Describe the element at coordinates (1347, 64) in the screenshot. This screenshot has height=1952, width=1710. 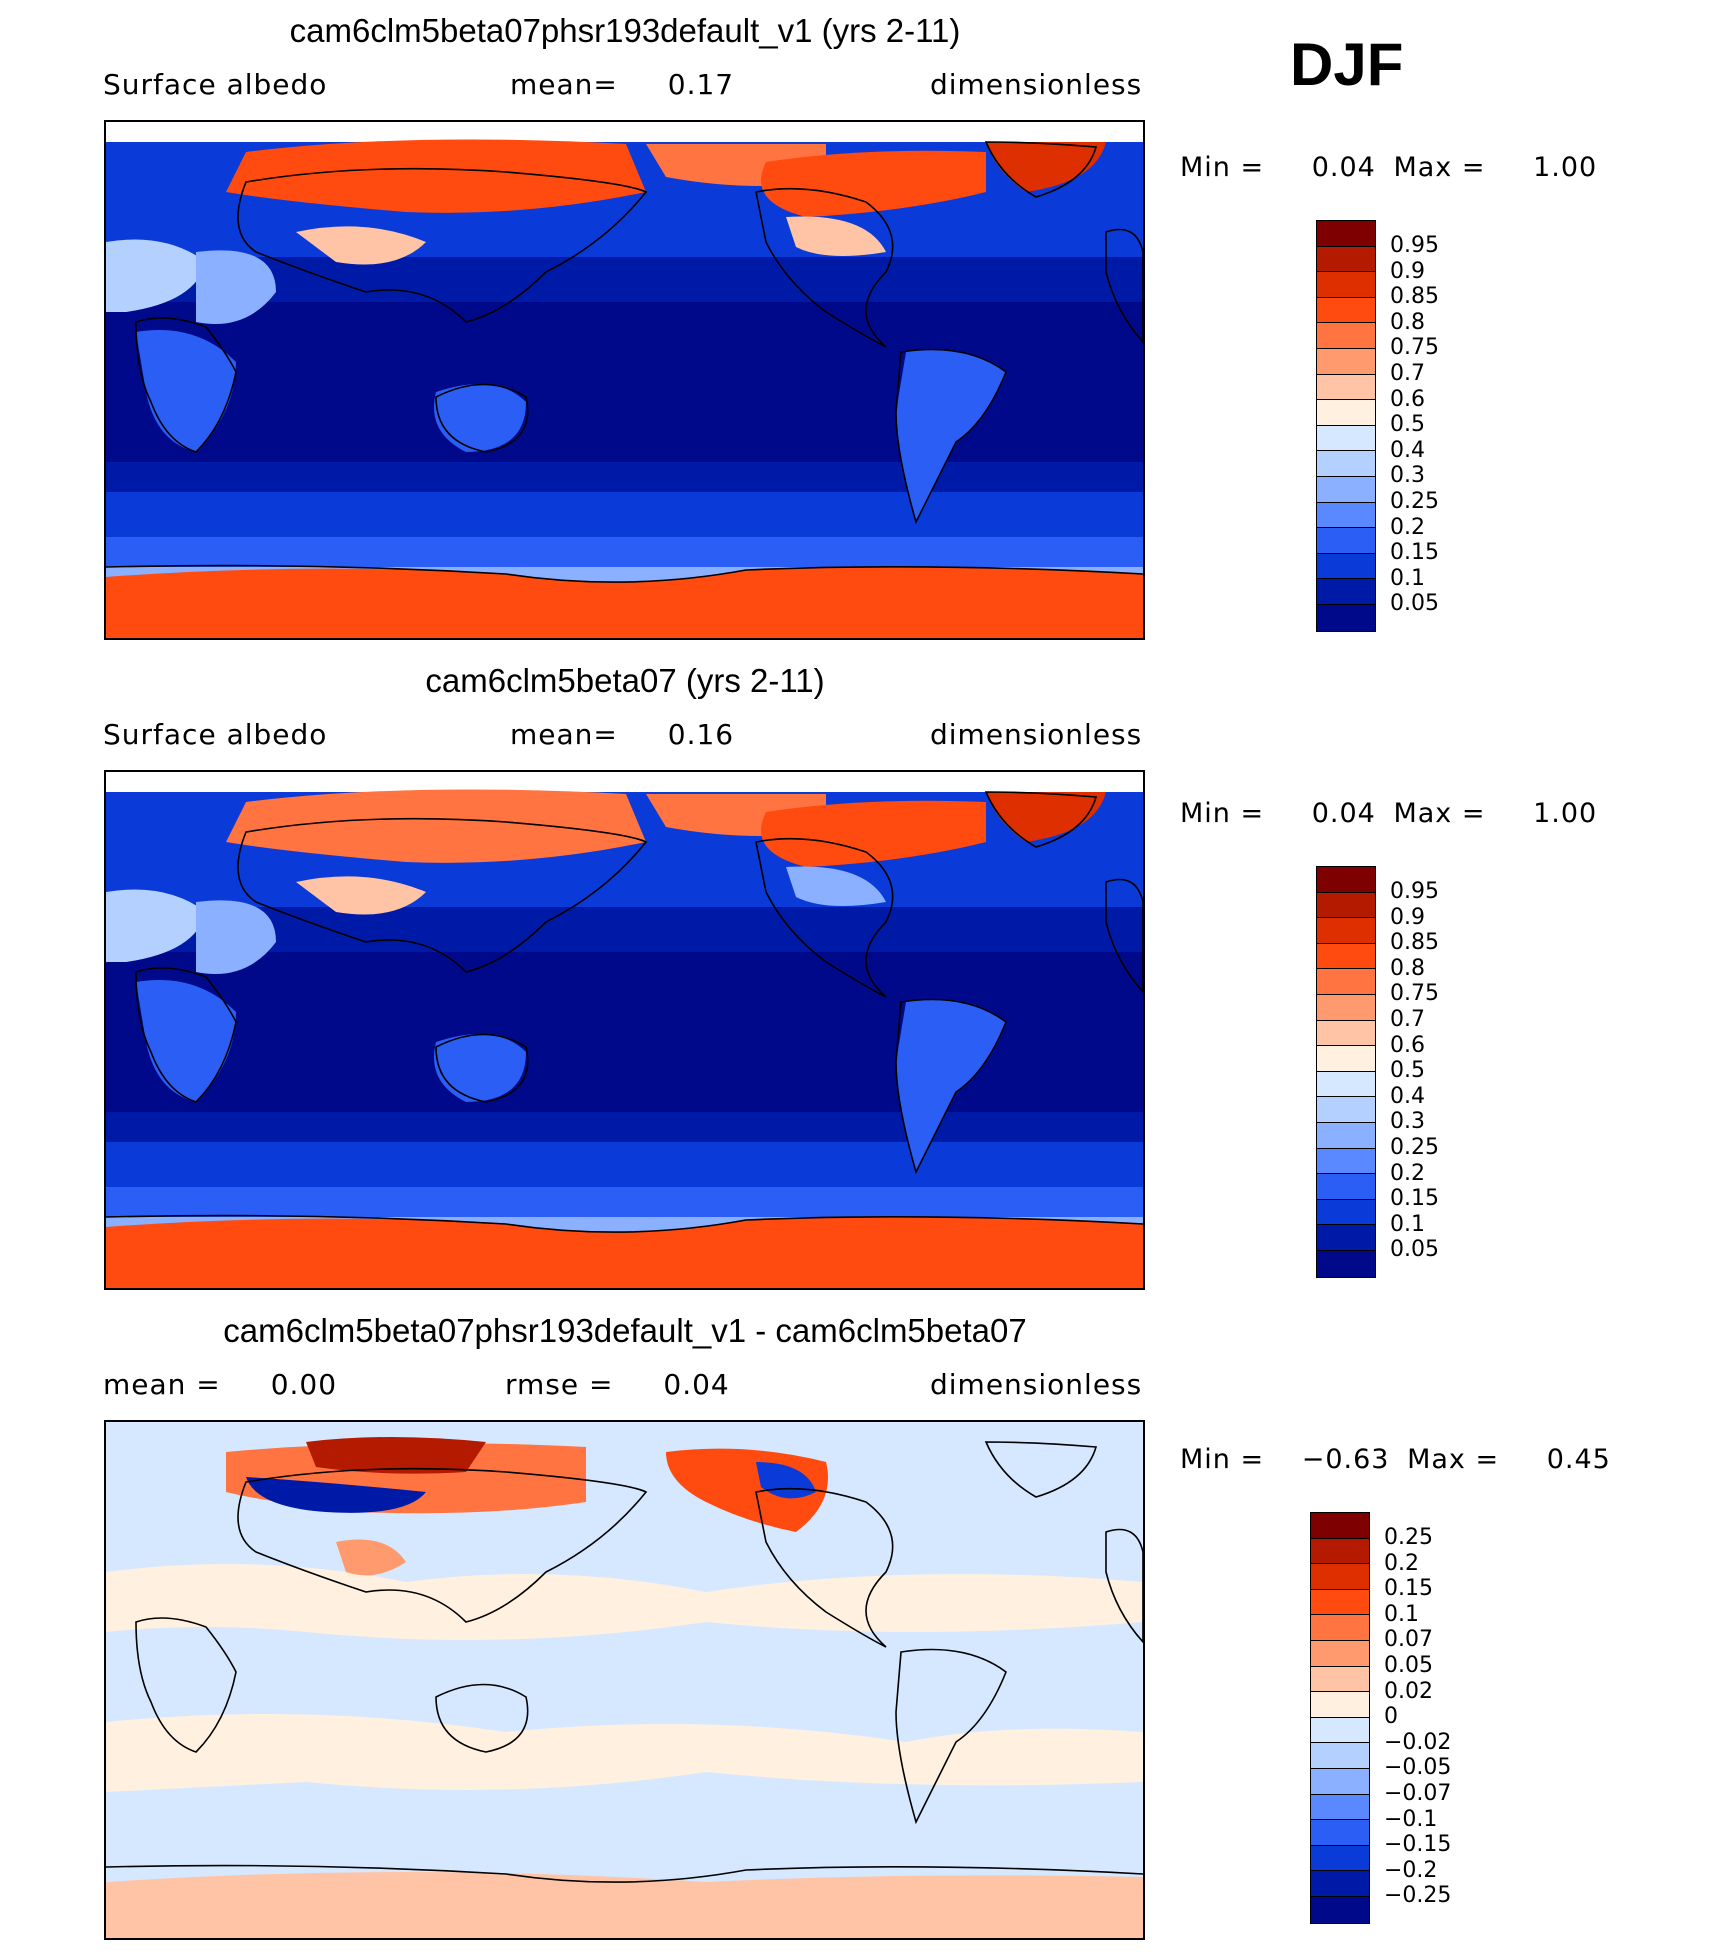
I see `season-label: DJF` at that location.